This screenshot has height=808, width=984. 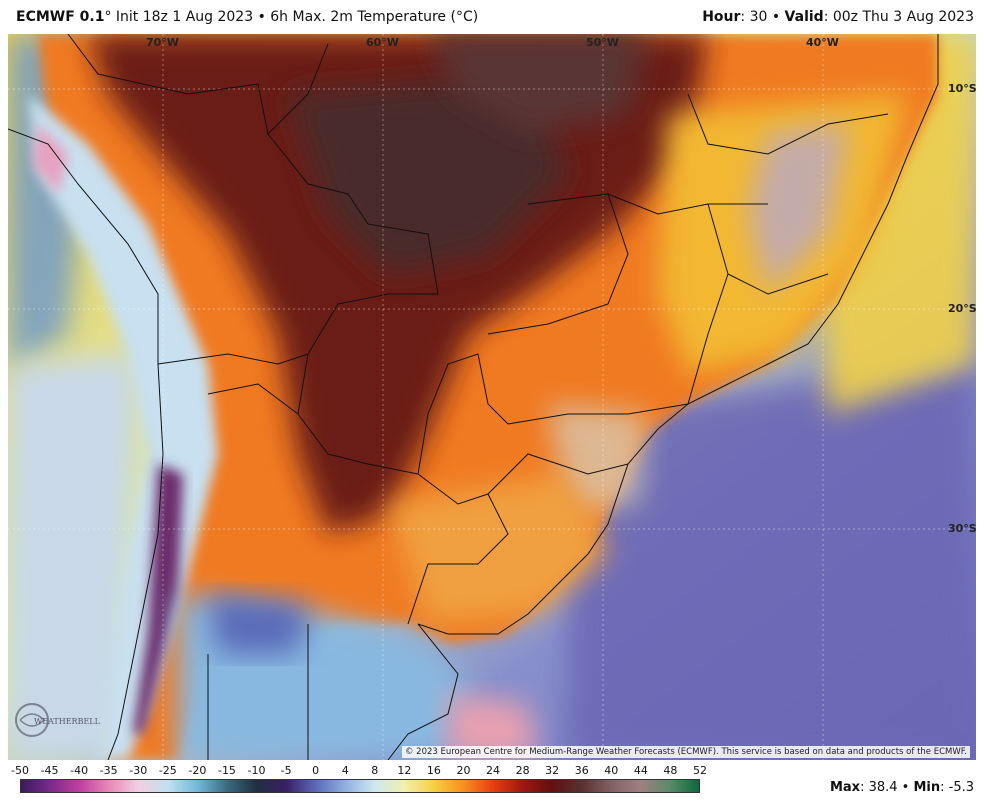 What do you see at coordinates (581, 770) in the screenshot?
I see `legend-tick: 36` at bounding box center [581, 770].